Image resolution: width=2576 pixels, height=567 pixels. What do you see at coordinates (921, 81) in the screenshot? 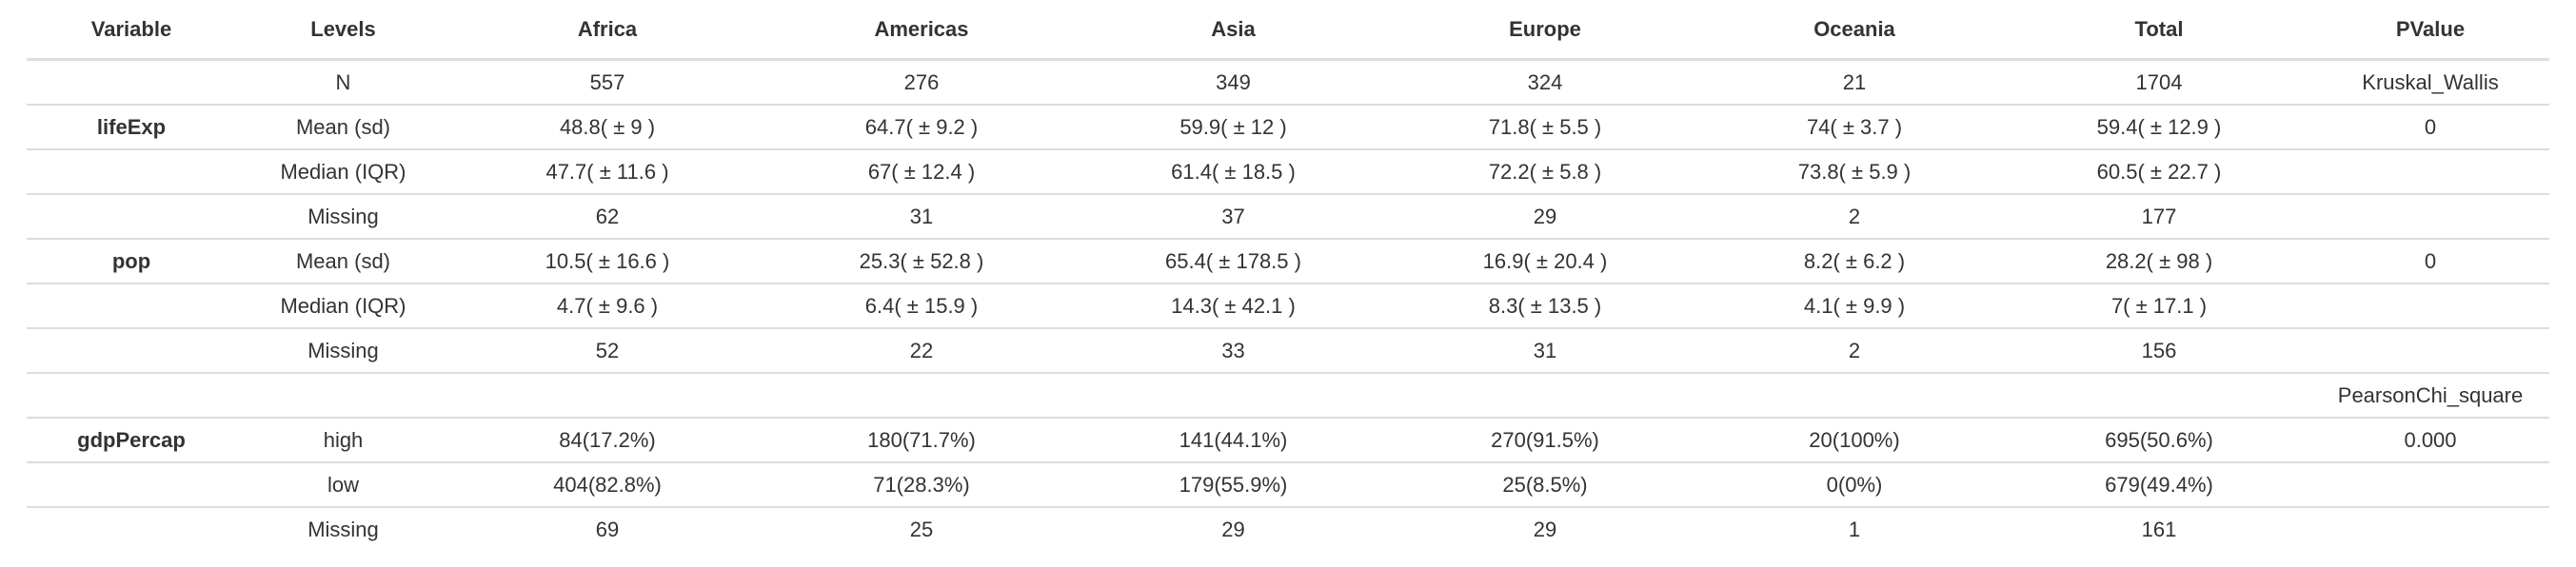
I see `cell-americas: 276` at bounding box center [921, 81].